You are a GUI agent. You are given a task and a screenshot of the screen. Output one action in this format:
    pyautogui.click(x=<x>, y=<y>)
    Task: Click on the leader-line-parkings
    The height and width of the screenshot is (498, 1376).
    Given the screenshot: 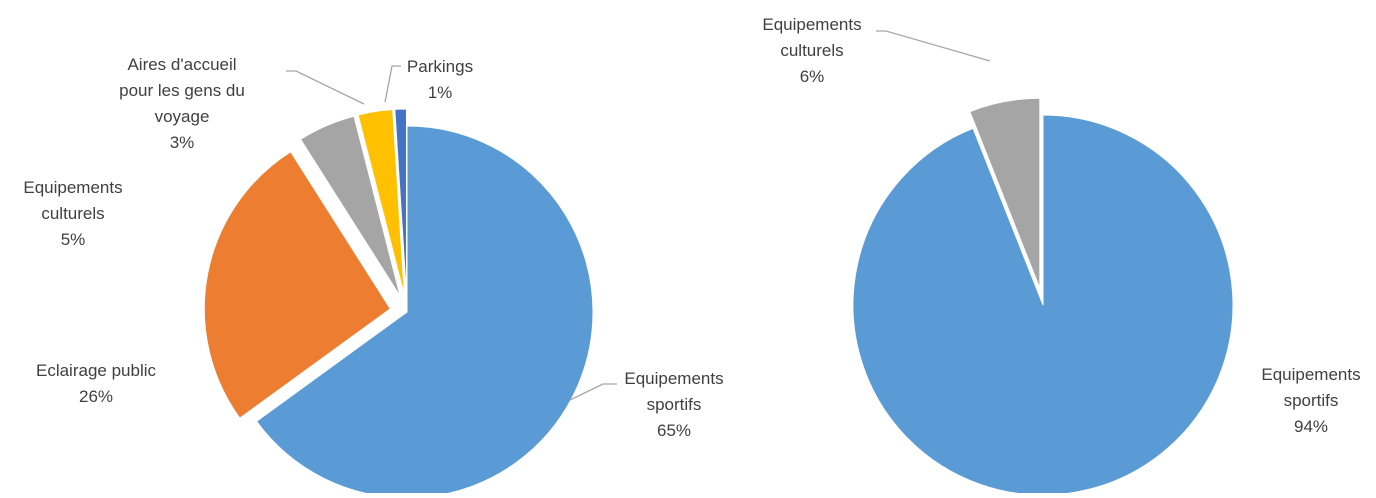 What is the action you would take?
    pyautogui.click(x=392, y=84)
    